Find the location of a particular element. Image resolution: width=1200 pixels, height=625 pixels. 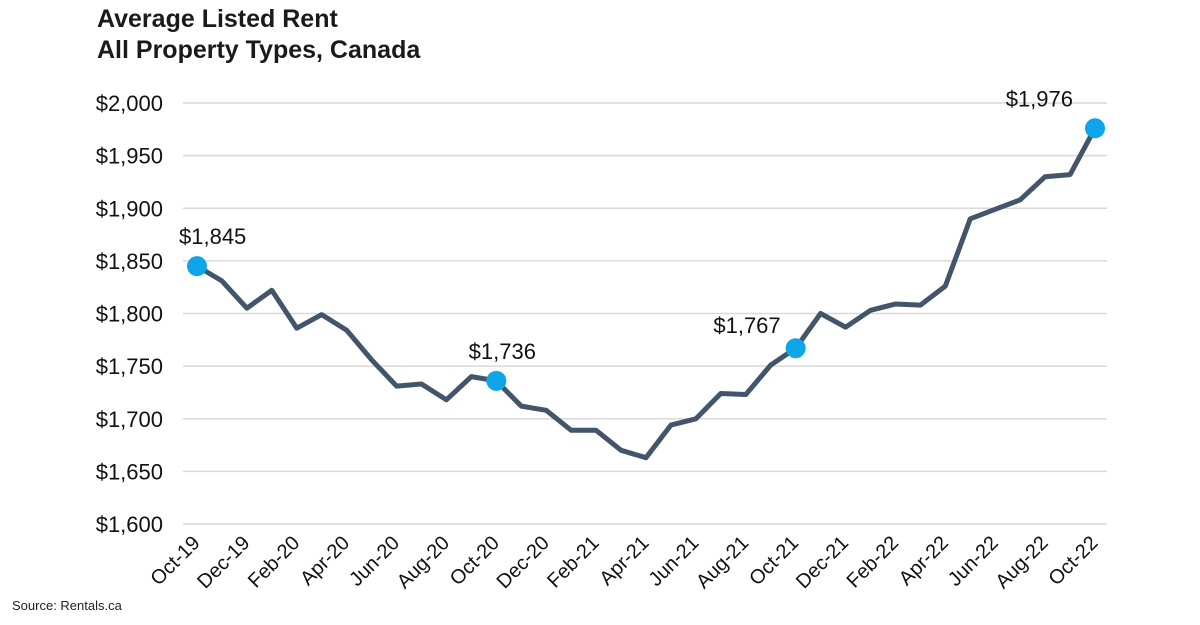

x-tick-label: Feb-21 is located at coordinates (573, 562).